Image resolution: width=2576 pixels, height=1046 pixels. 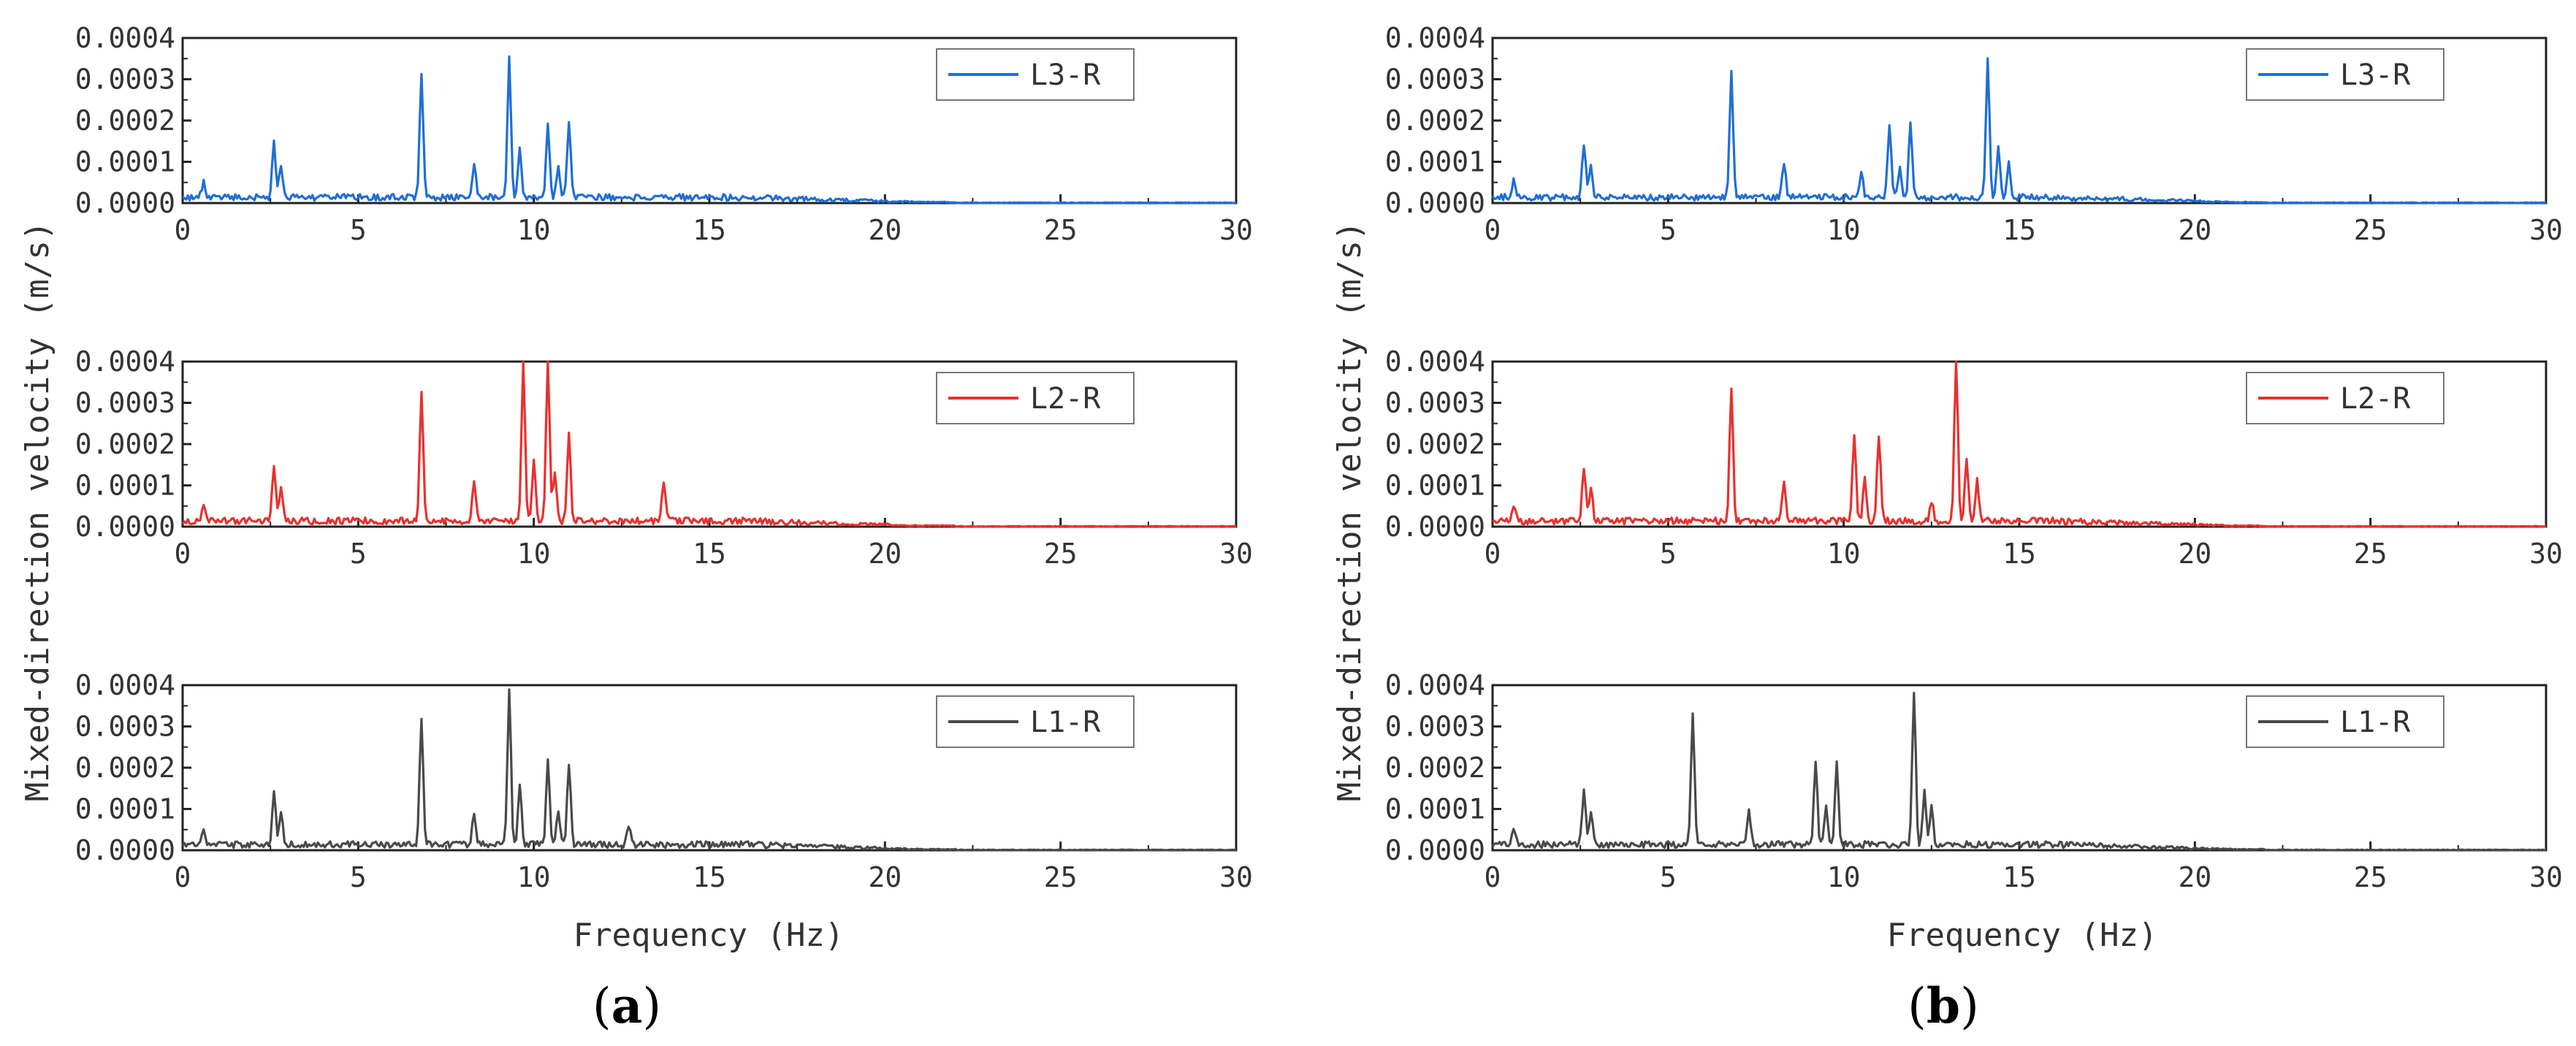 I want to click on y-axis-title-b: Mixed-direction velocity (m/s), so click(x=1349, y=512).